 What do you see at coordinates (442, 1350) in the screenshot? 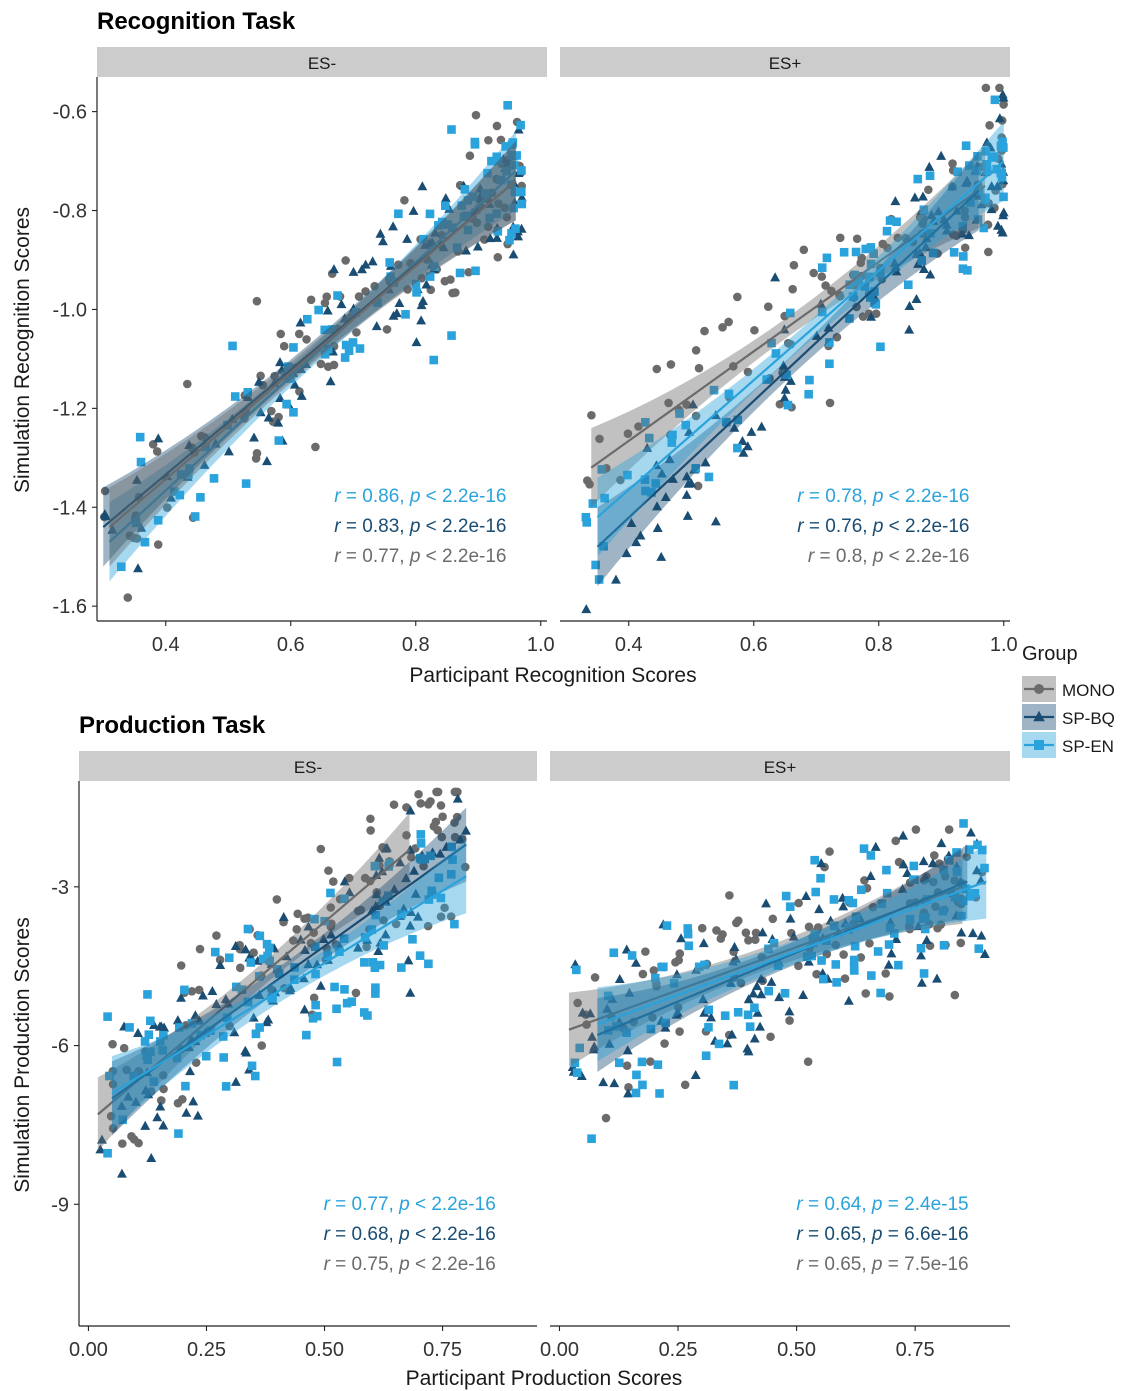
I see `production-task-es-minus-x-tick-label: 0.75` at bounding box center [442, 1350].